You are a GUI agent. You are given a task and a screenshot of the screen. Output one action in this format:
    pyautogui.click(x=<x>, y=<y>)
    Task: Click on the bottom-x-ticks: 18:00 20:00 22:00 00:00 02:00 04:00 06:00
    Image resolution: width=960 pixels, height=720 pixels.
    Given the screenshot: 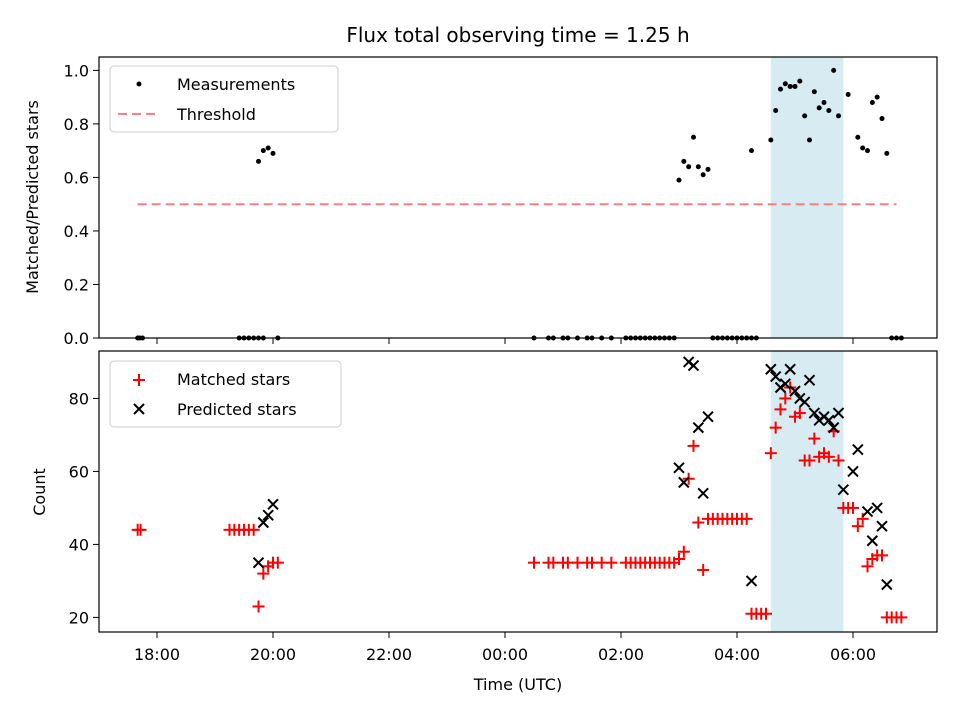 What is the action you would take?
    pyautogui.click(x=505, y=648)
    